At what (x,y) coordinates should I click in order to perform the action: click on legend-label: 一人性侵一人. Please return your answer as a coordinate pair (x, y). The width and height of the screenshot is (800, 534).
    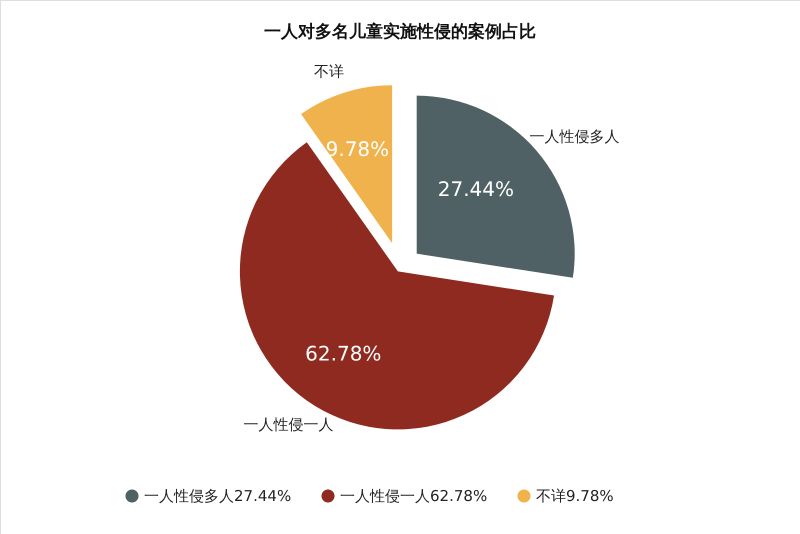
    Looking at the image, I should click on (385, 496).